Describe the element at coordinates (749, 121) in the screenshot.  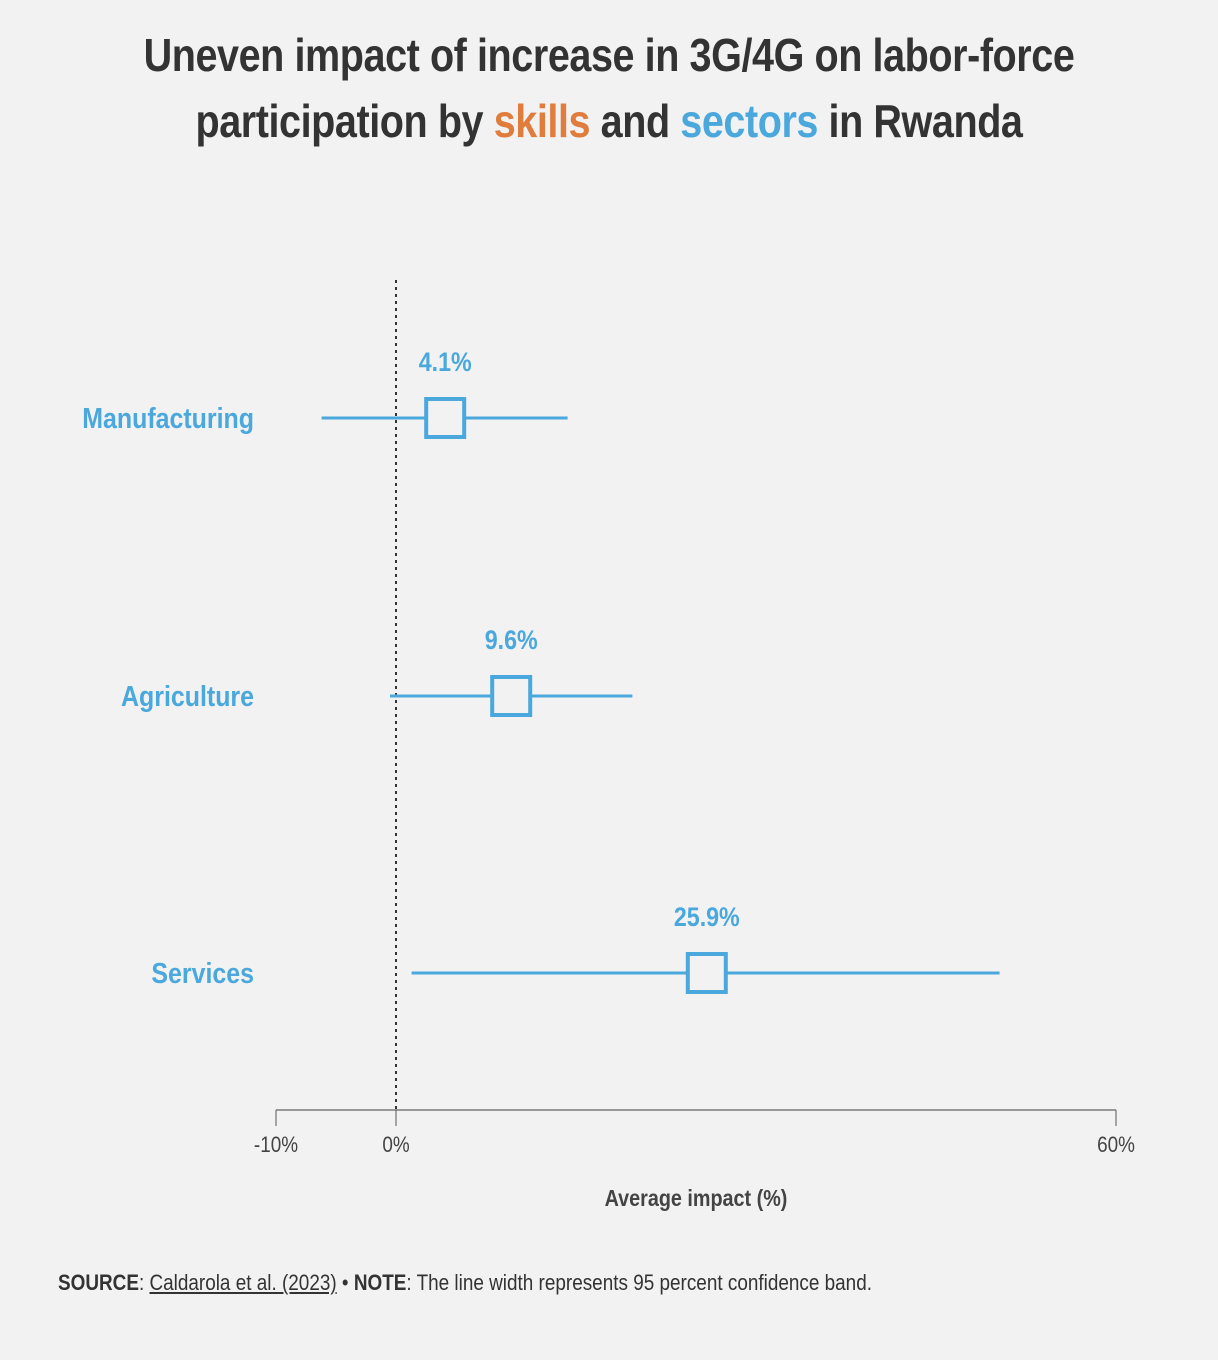
I see `title-sectors: sectors` at that location.